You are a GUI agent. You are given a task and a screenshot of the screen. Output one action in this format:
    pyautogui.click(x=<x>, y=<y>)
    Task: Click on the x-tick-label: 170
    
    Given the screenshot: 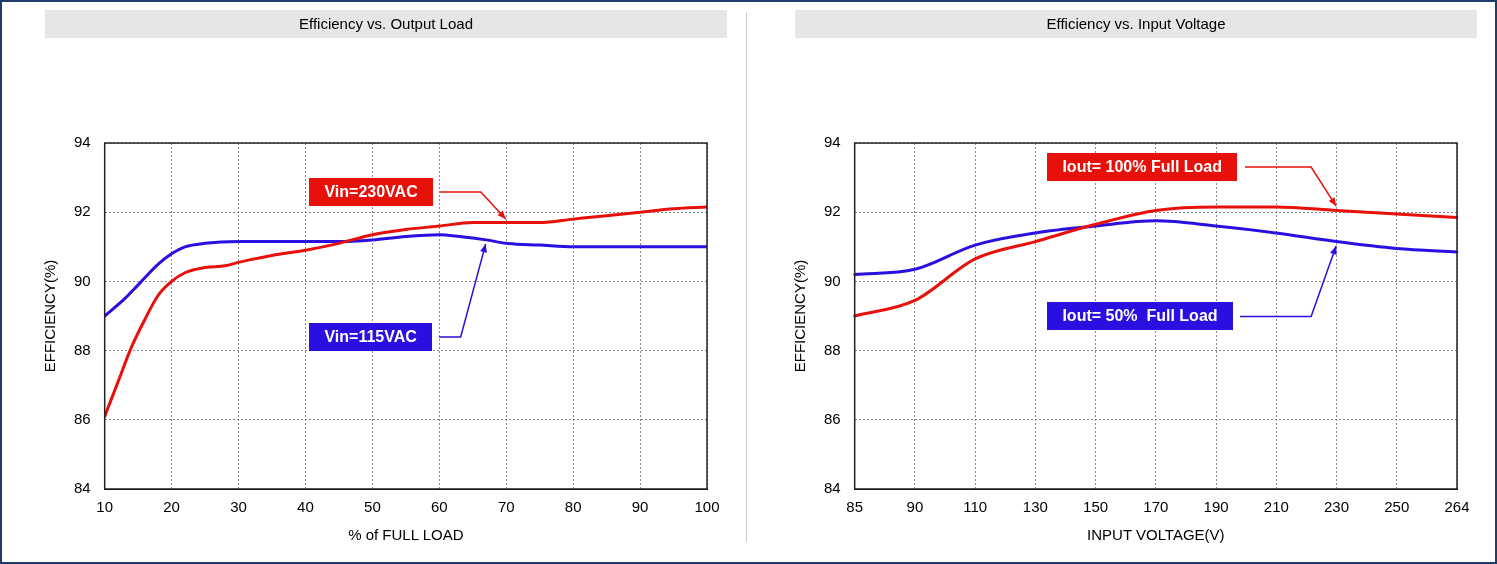 What is the action you would take?
    pyautogui.click(x=1156, y=507)
    